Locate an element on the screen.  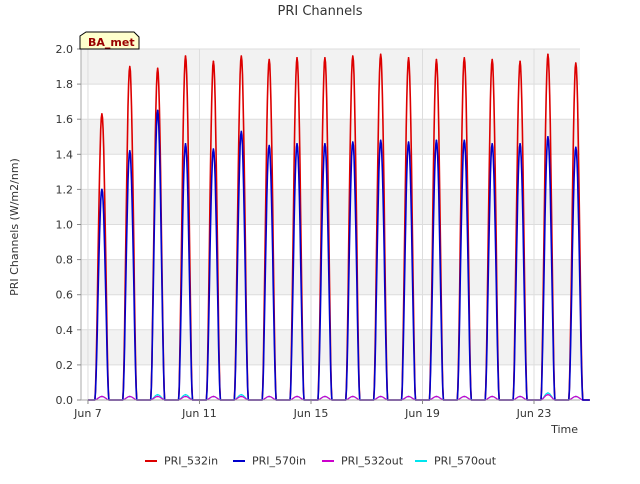
site-label: BA_met is located at coordinates (111, 42).